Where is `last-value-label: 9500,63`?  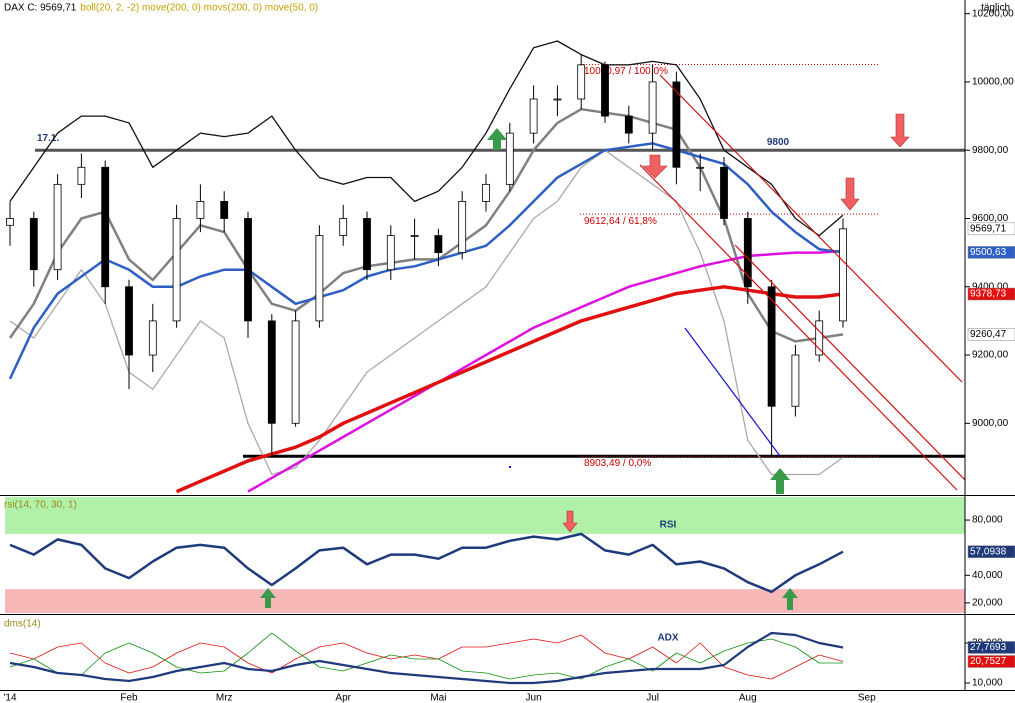 last-value-label: 9500,63 is located at coordinates (988, 252).